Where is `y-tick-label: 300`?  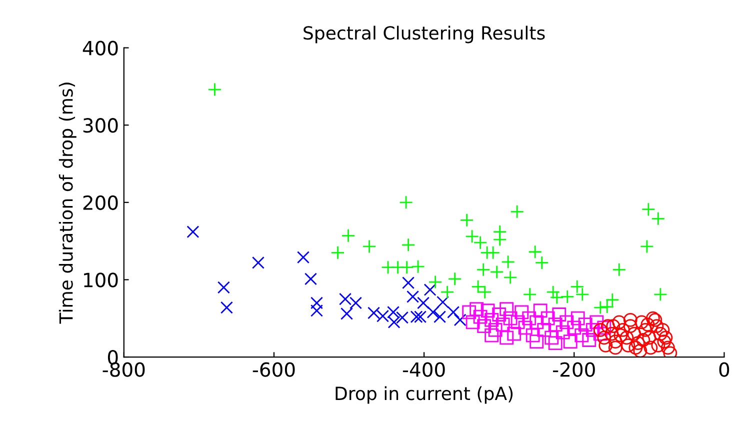 y-tick-label: 300 is located at coordinates (100, 125).